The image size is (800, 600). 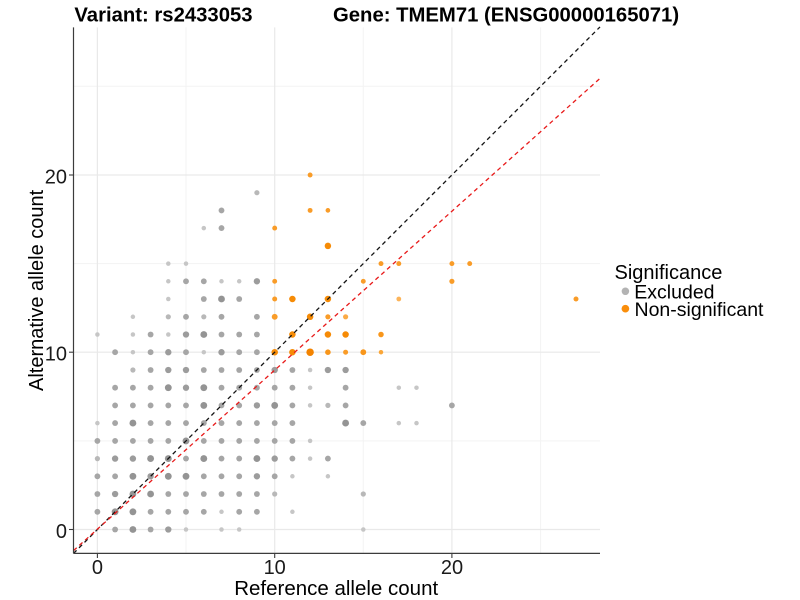 What do you see at coordinates (674, 293) in the screenshot?
I see `svg-text: Excluded` at bounding box center [674, 293].